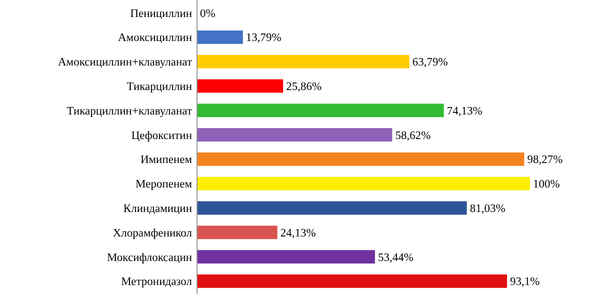 The height and width of the screenshot is (303, 600). I want to click on y-tick-label: Имипенем, so click(166, 160).